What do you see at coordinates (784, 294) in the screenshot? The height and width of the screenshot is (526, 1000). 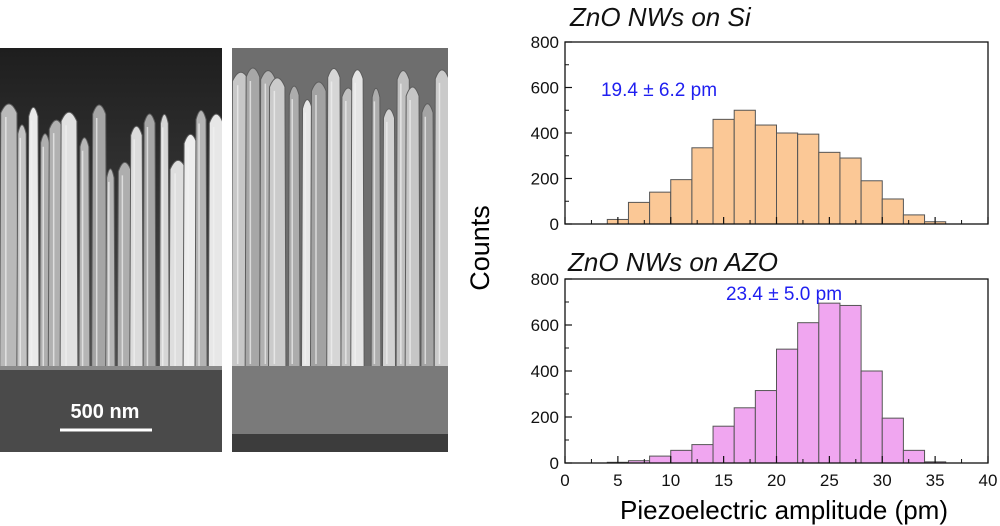 I see `chart-annotation: 23.4 ± 5.0 pm` at bounding box center [784, 294].